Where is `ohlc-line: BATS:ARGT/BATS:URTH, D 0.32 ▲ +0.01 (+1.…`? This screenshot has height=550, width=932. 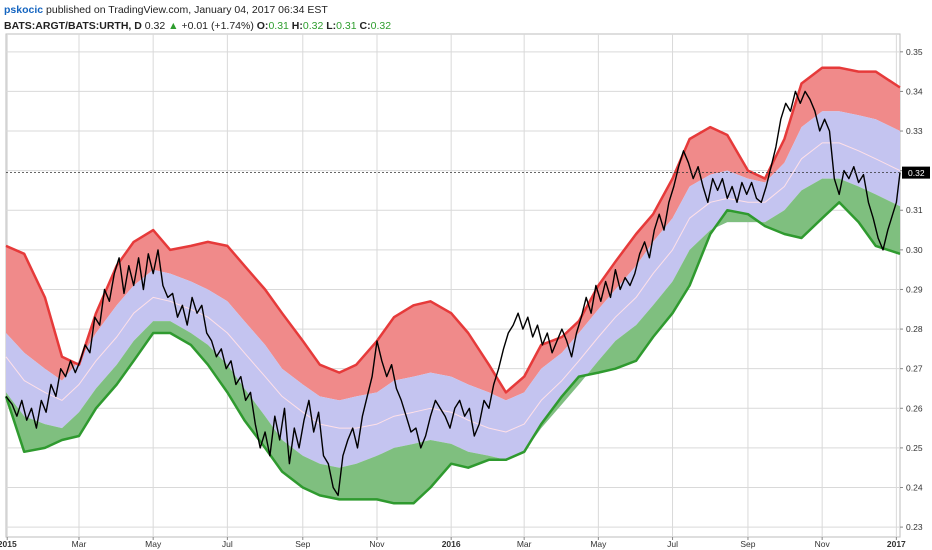 ohlc-line: BATS:ARGT/BATS:URTH, D 0.32 ▲ +0.01 (+1.… is located at coordinates (454, 26).